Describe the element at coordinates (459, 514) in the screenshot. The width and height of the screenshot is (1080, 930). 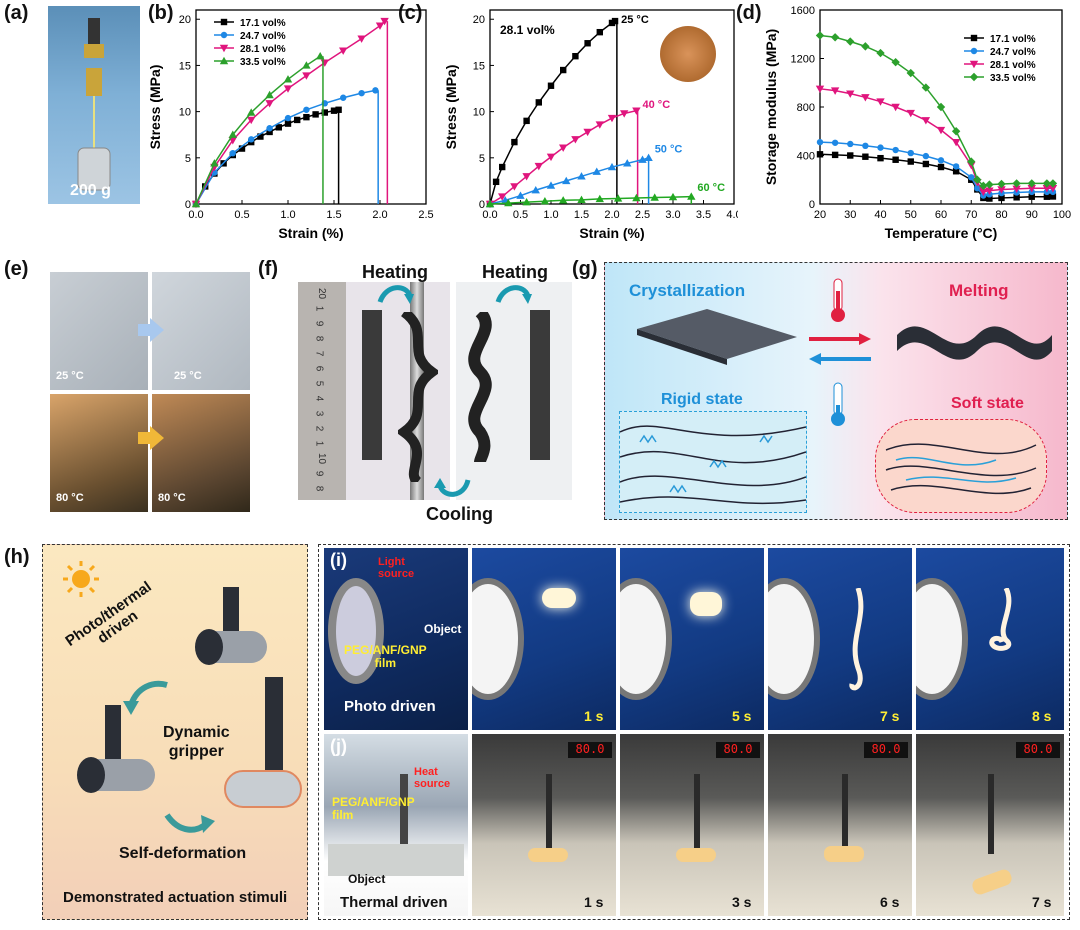
I see `cooling-label: Cooling` at that location.